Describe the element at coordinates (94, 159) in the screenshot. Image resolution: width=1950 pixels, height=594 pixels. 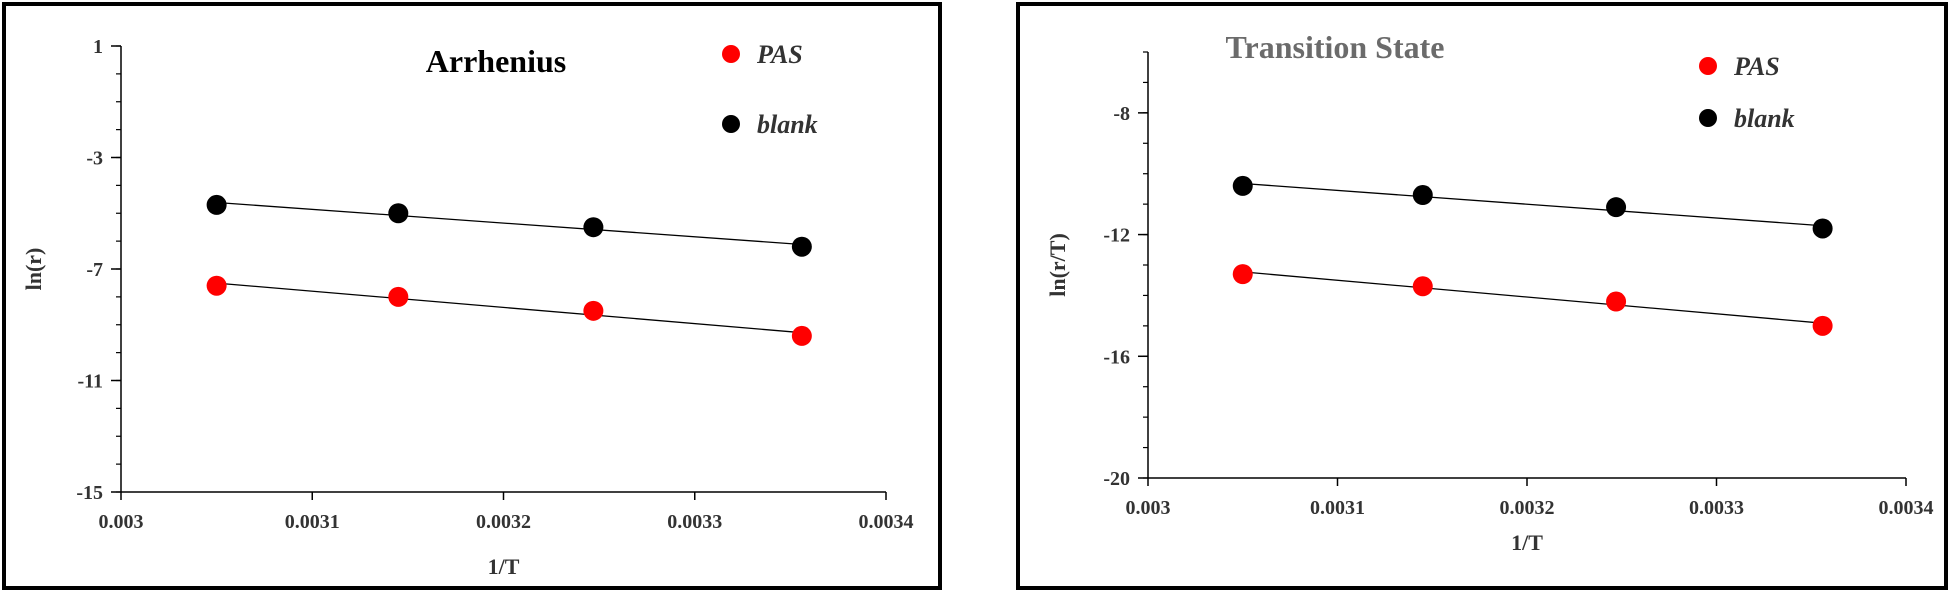
I see `y-tick-label: -3` at that location.